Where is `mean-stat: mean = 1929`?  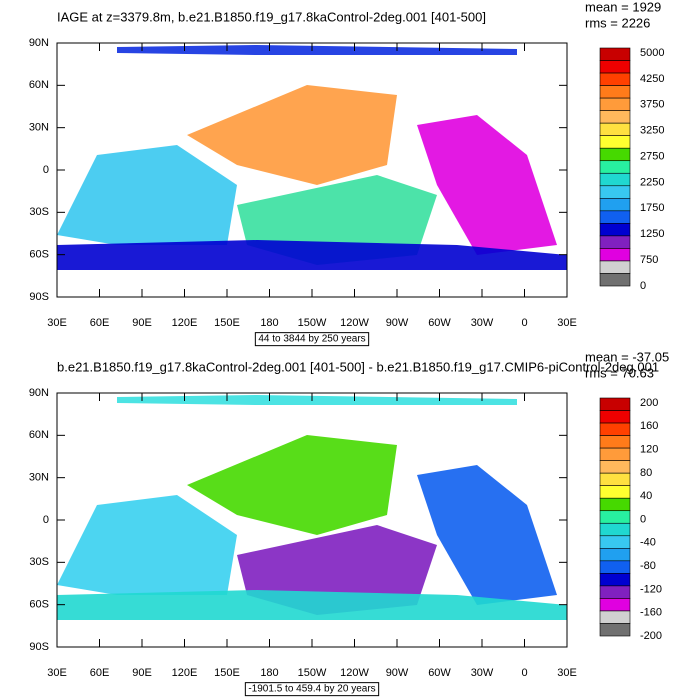
mean-stat: mean = 1929 is located at coordinates (623, 7).